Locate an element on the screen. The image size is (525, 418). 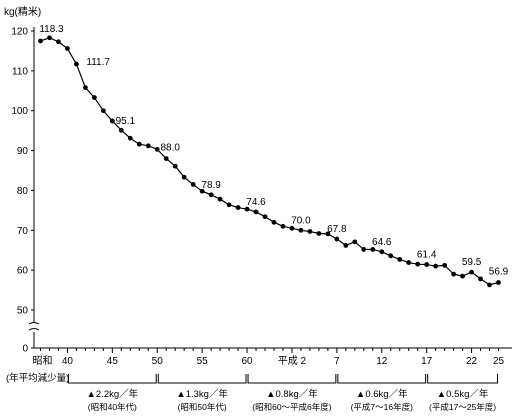
data-label: 74.6 is located at coordinates (256, 202).